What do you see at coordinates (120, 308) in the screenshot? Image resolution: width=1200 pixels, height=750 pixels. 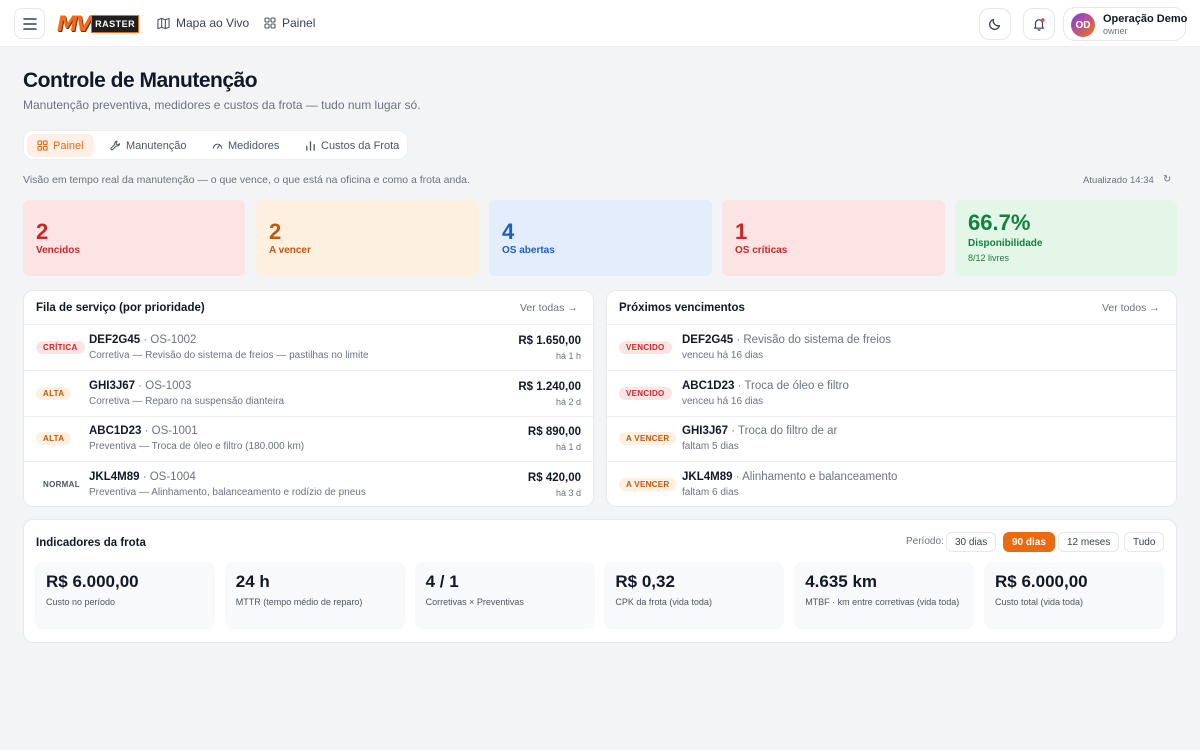 I see `card-title: Fila de serviço (por prioridade)` at bounding box center [120, 308].